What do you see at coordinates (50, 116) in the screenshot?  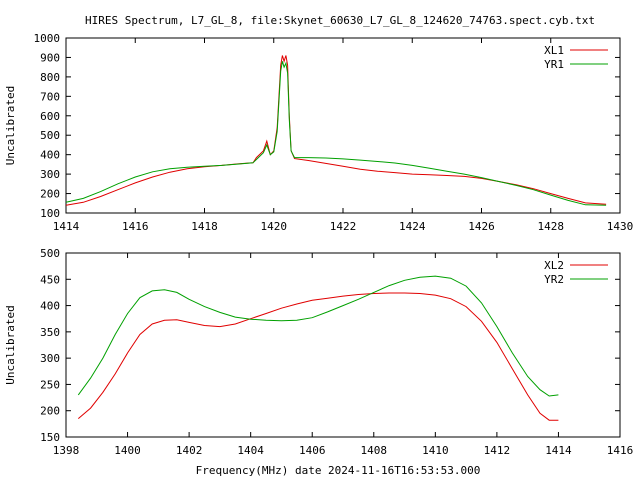 I see `y-tick-label: 600` at bounding box center [50, 116].